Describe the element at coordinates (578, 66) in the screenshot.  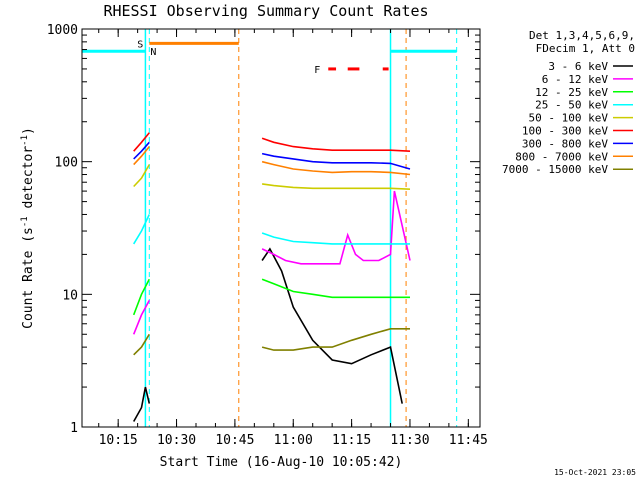
I see `legend-label: 3 - 6 keV` at that location.